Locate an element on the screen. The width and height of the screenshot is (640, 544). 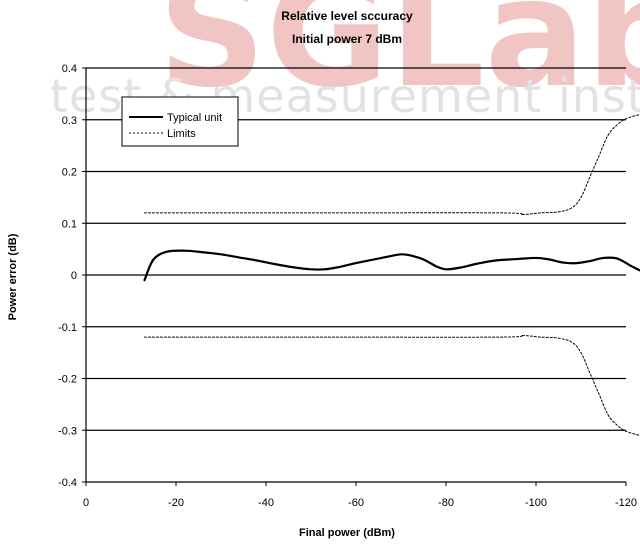
legend-label-limits: Limits is located at coordinates (181, 134).